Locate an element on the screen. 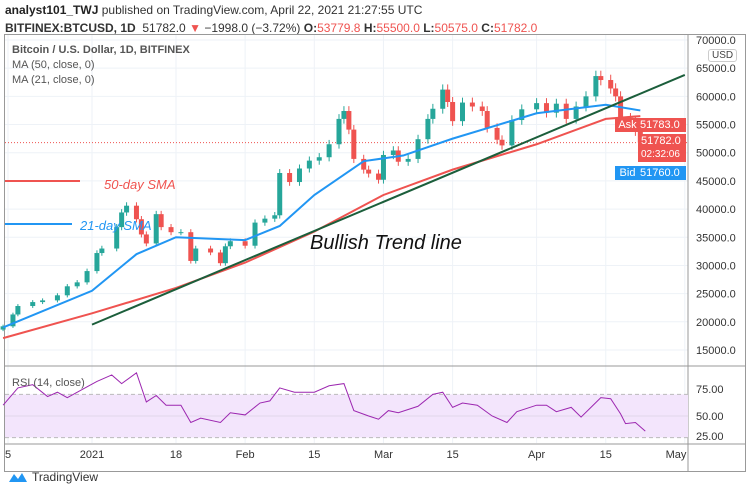  price-change: −1998.0 (−3.72%) is located at coordinates (252, 28).